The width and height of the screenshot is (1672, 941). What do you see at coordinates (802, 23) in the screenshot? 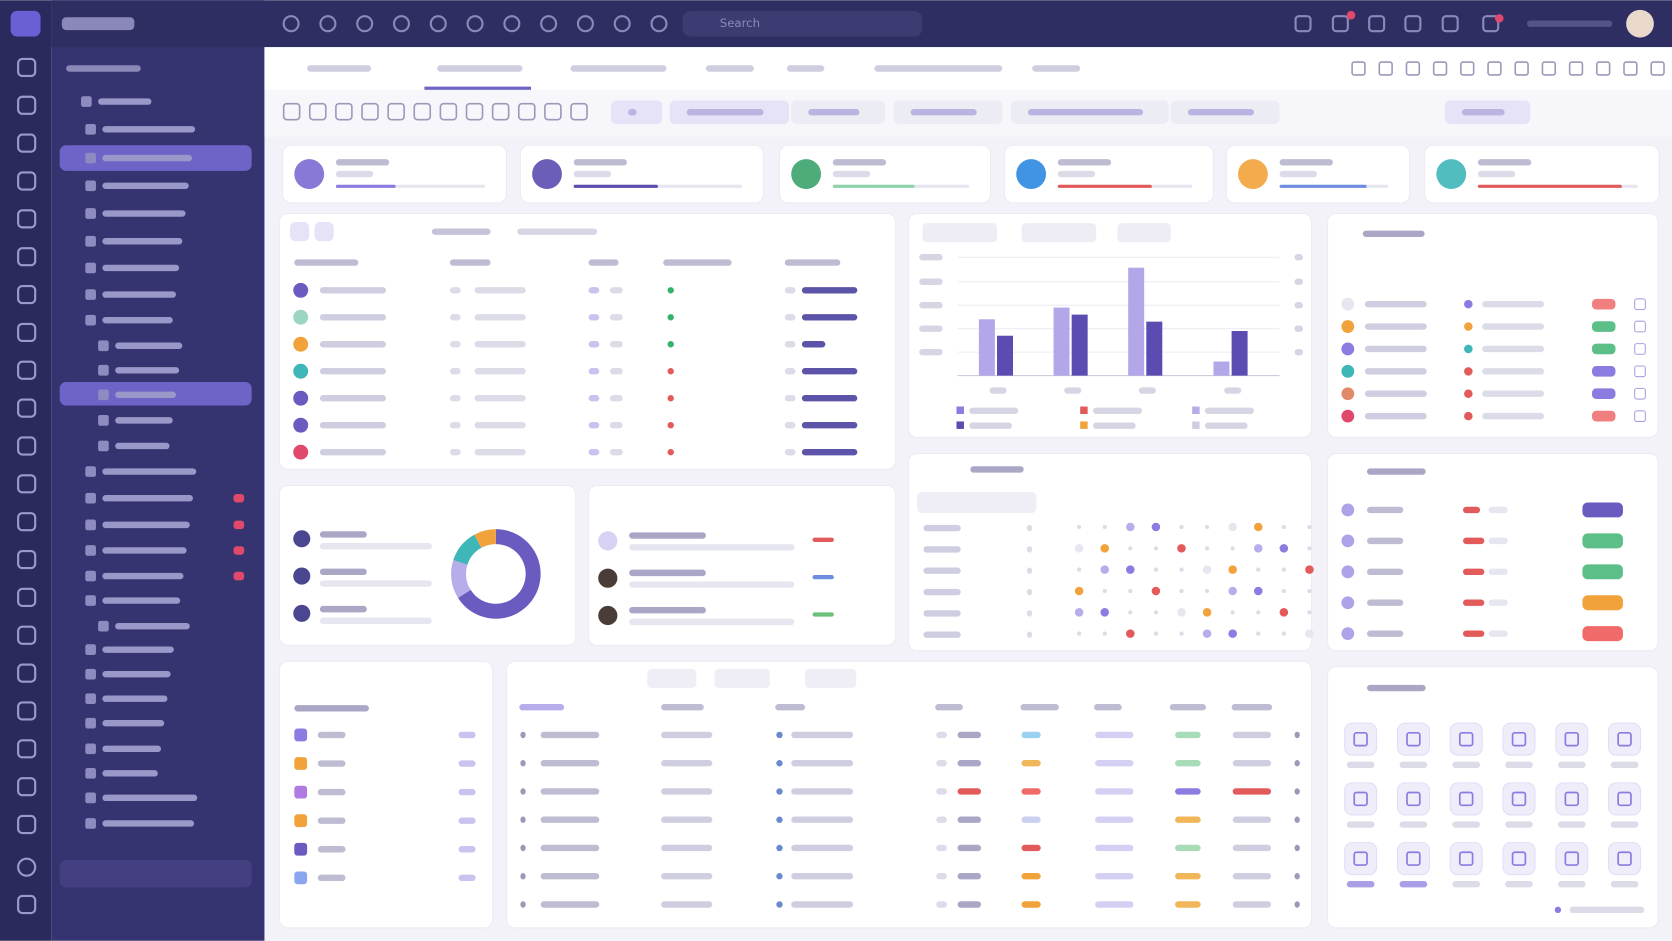
I see `search-box` at bounding box center [802, 23].